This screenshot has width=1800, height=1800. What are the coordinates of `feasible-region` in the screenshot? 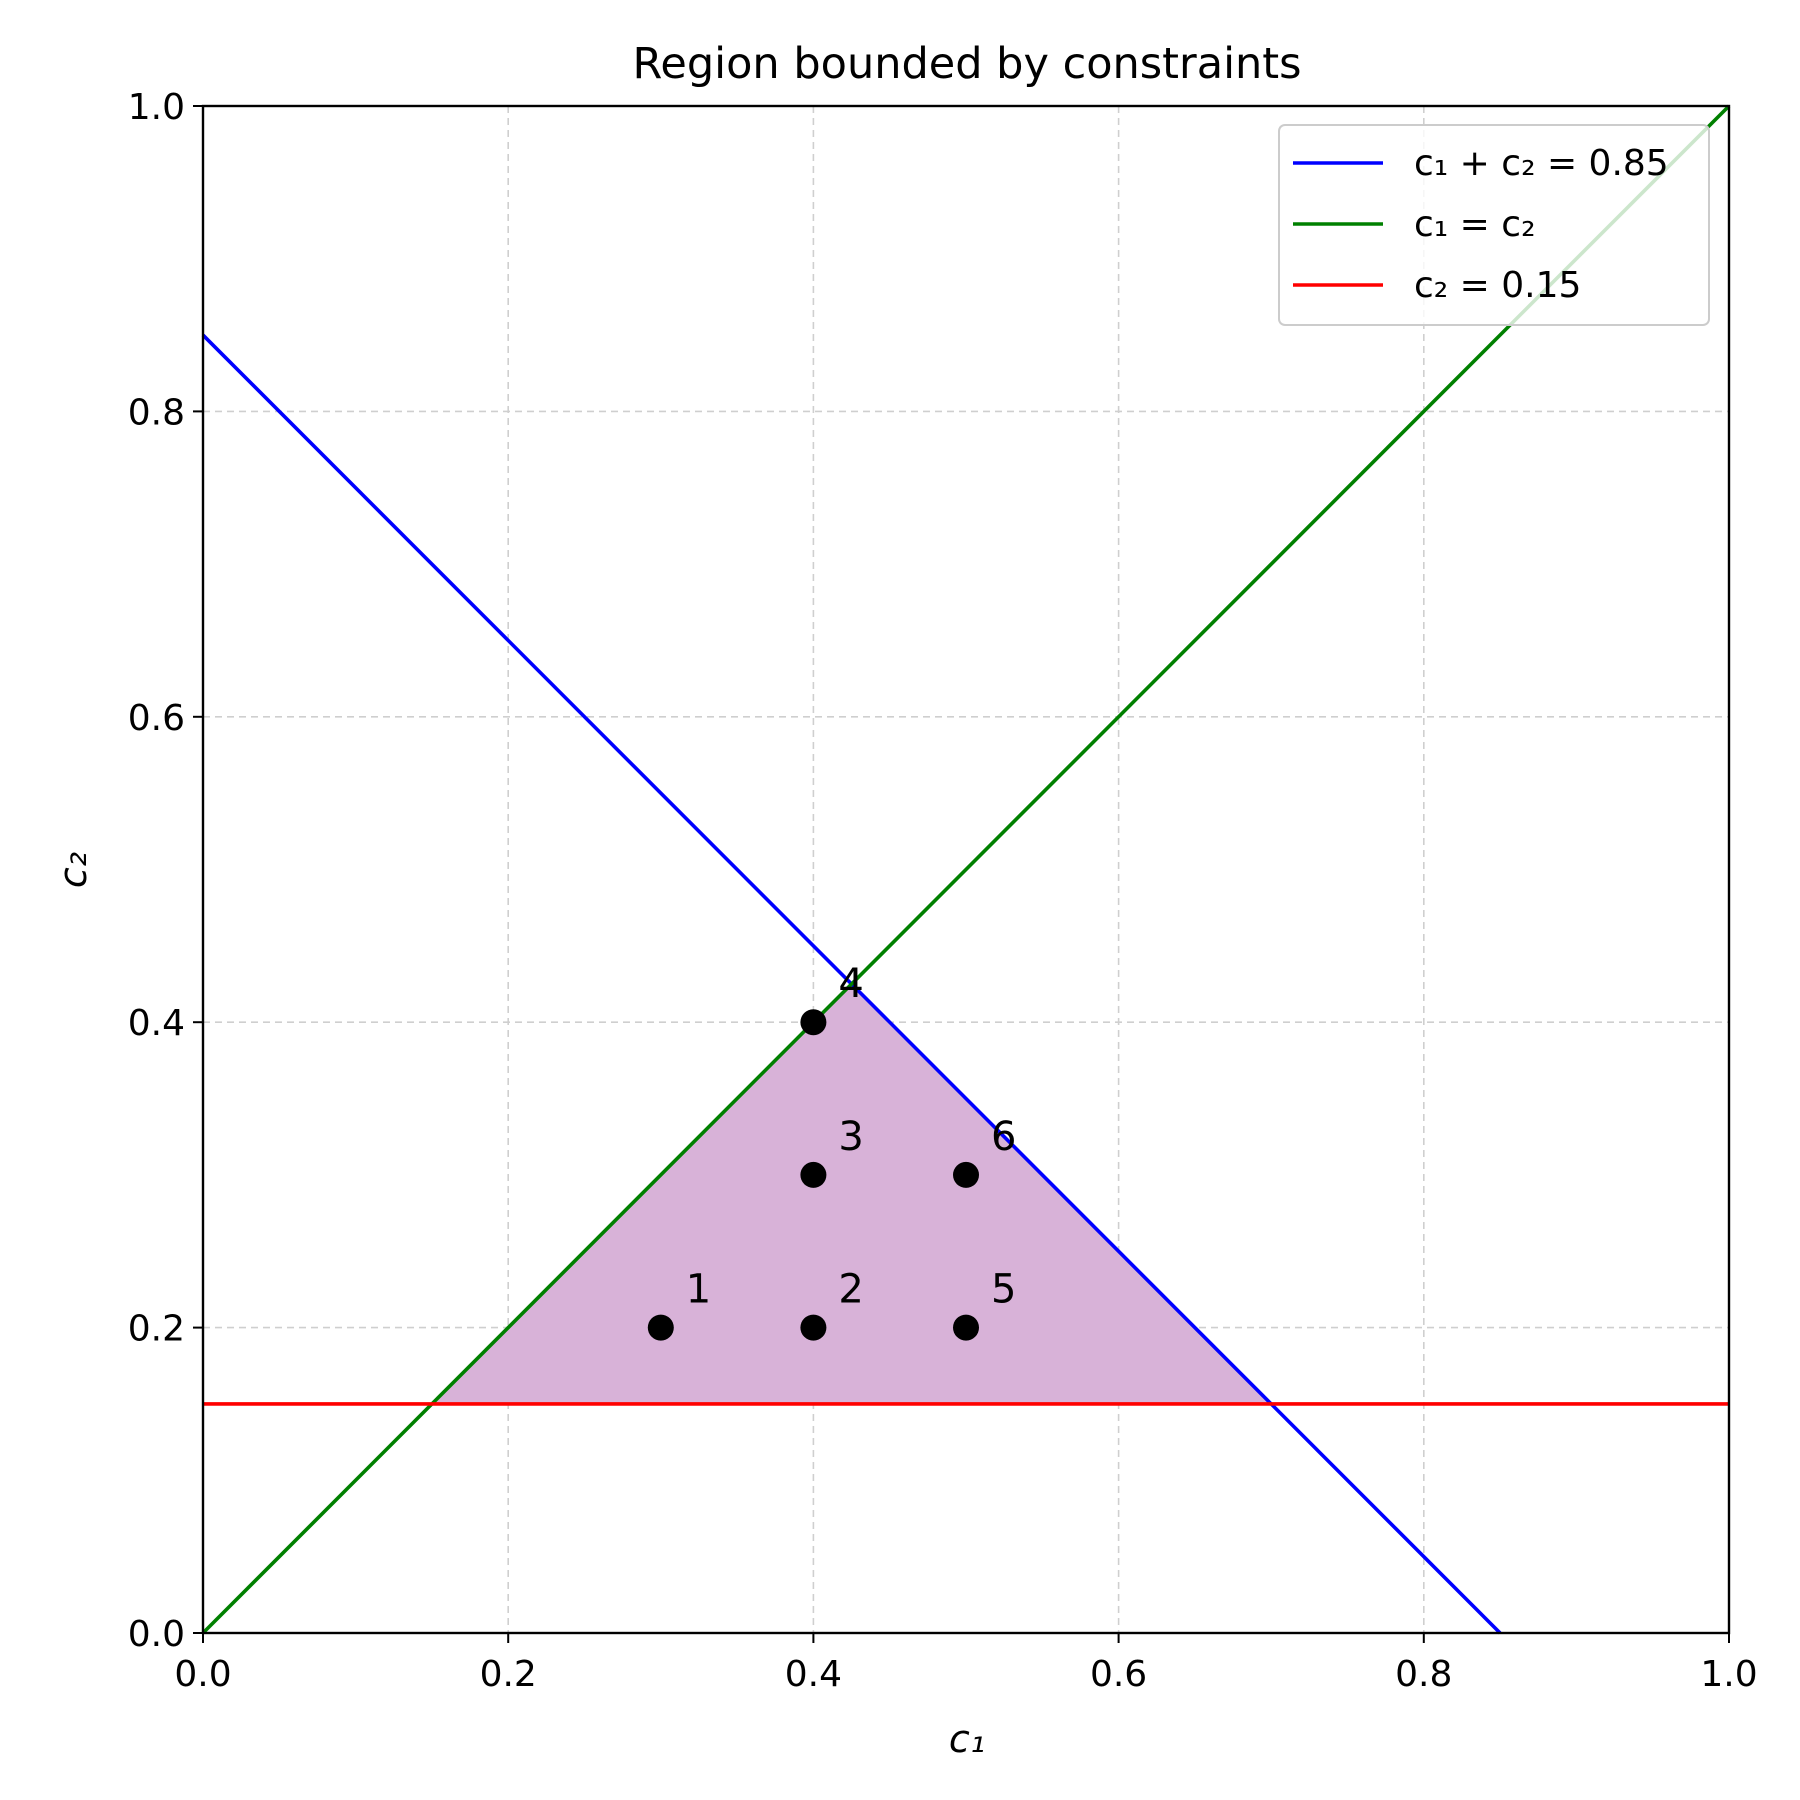 It's located at (851, 1194).